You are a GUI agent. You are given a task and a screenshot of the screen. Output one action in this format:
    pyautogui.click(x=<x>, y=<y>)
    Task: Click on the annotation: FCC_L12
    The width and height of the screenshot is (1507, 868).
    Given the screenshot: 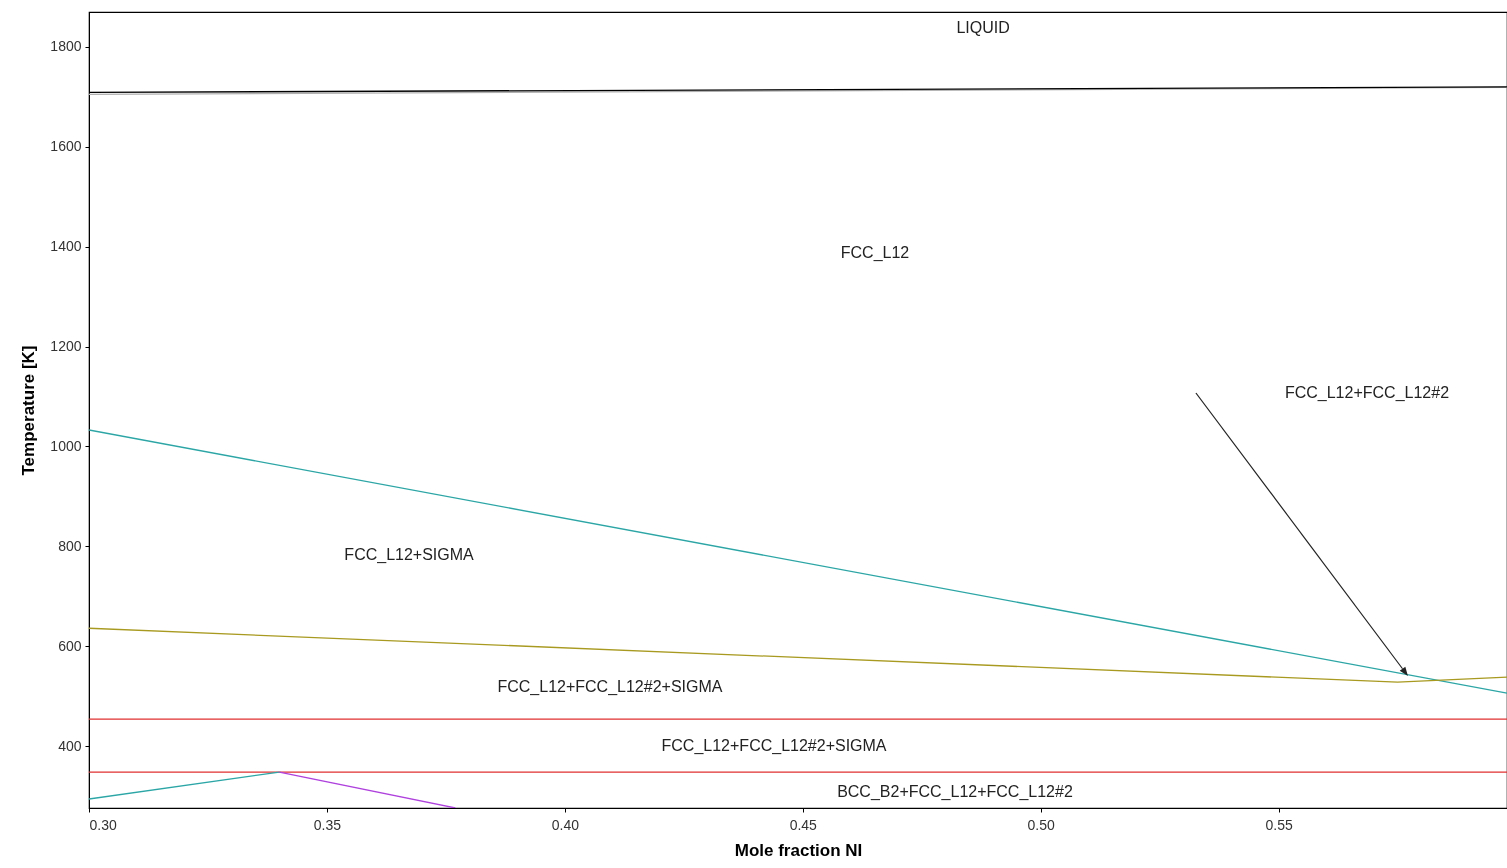 What is the action you would take?
    pyautogui.click(x=875, y=253)
    